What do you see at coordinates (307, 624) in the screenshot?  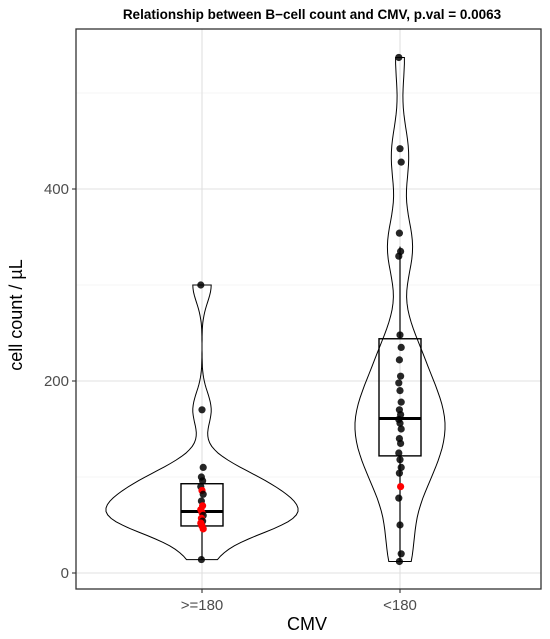 I see `x-axis-title: CMV` at bounding box center [307, 624].